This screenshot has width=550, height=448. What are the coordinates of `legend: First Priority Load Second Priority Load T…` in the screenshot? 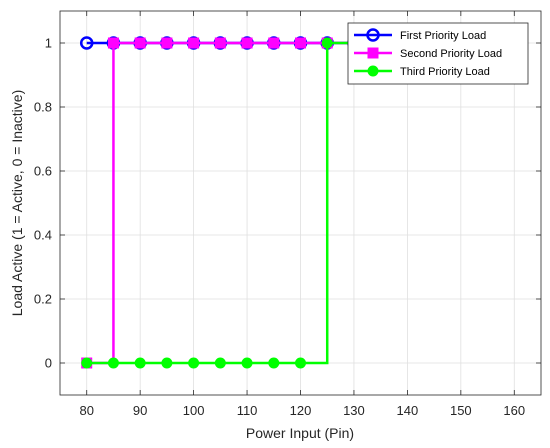 It's located at (438, 53).